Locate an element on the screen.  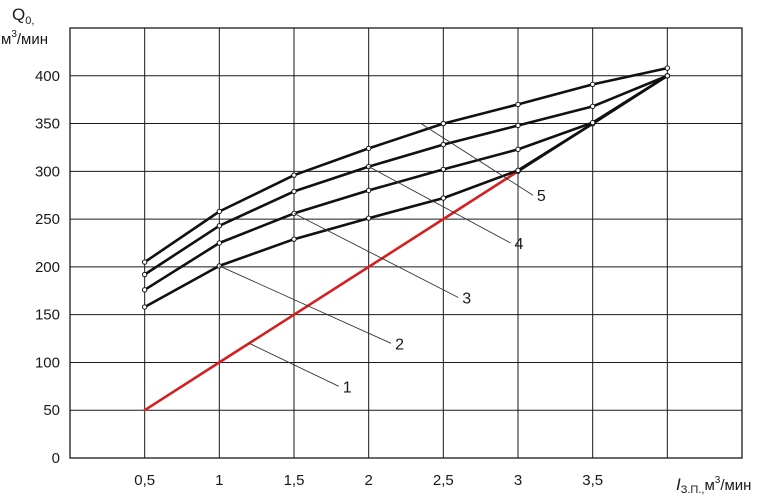
curve-label-2: 2 is located at coordinates (399, 344).